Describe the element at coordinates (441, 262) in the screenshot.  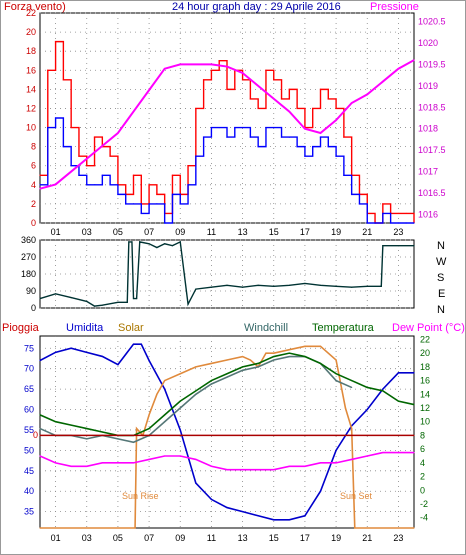
I see `compass-w: W` at that location.